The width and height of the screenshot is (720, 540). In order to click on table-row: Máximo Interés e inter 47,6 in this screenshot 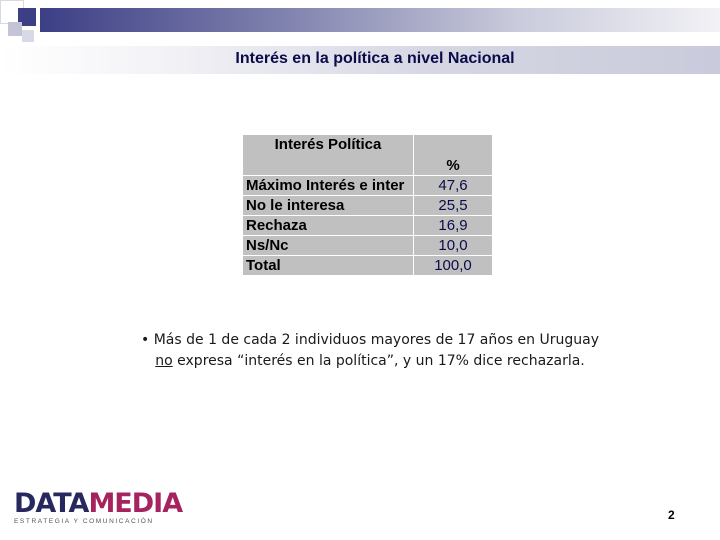, I will do `click(367, 185)`.